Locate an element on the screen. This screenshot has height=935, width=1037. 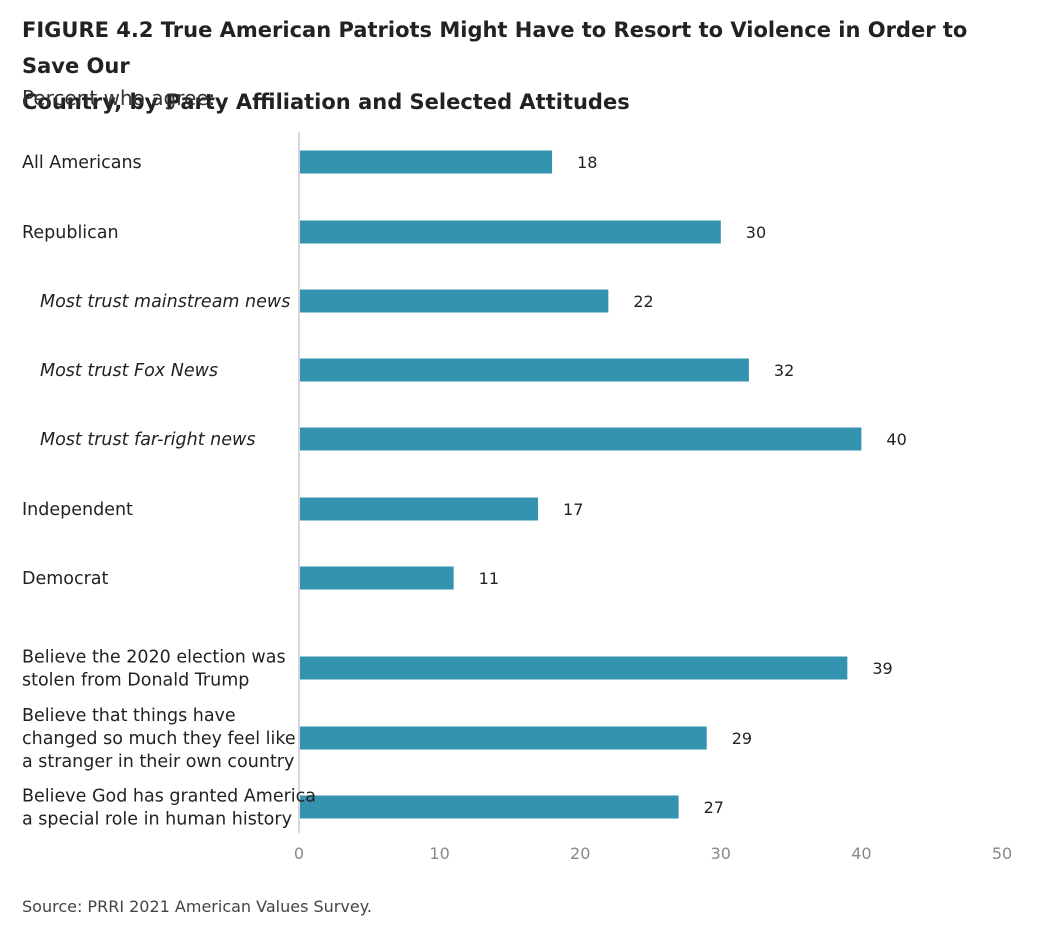
x-tick-label: 50 is located at coordinates (1002, 853).